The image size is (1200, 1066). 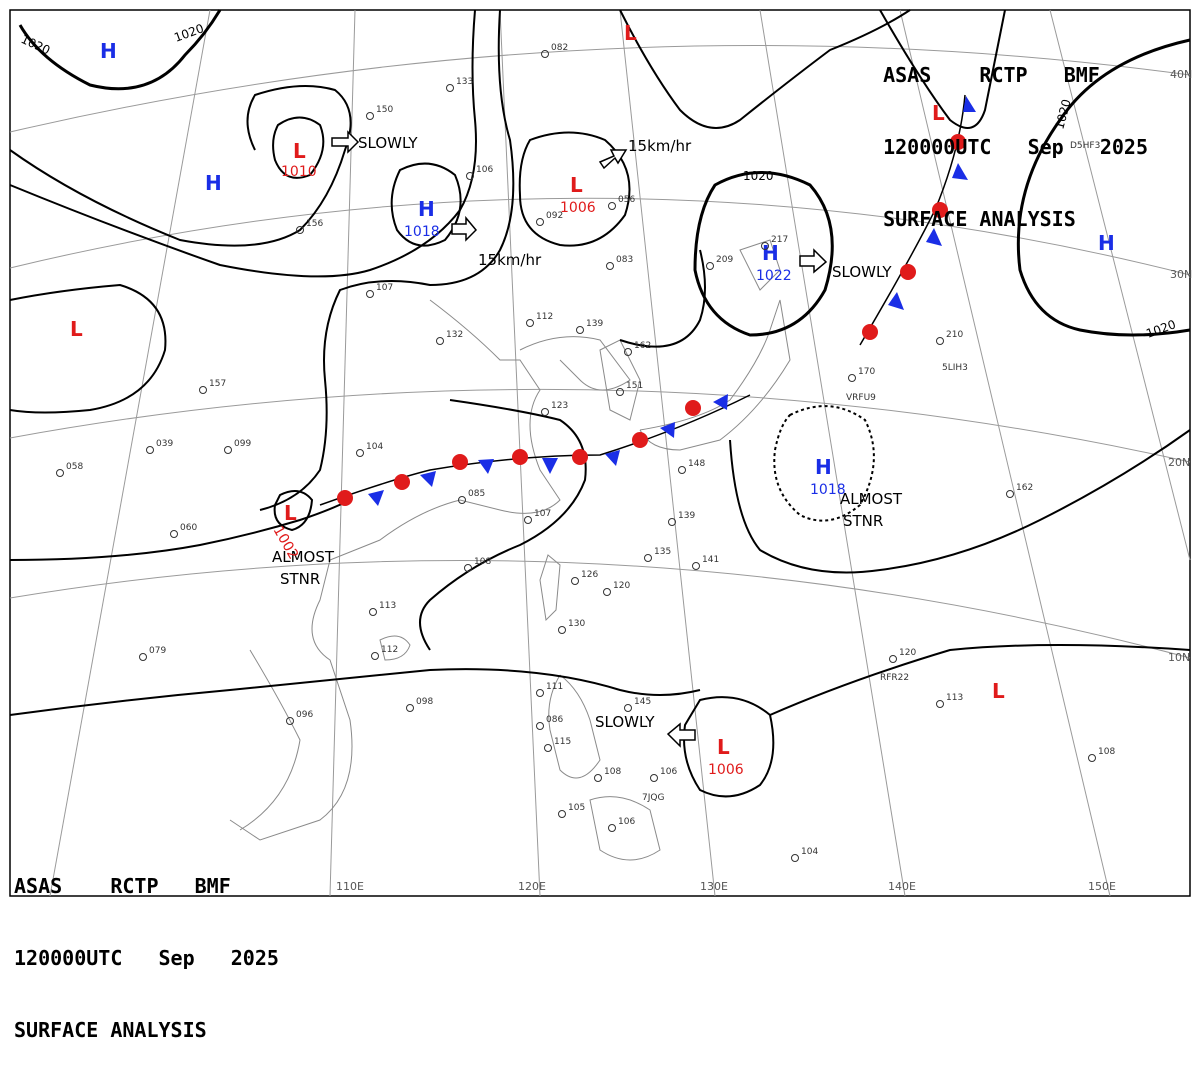 I want to click on station-plot: 086, so click(x=549, y=722).